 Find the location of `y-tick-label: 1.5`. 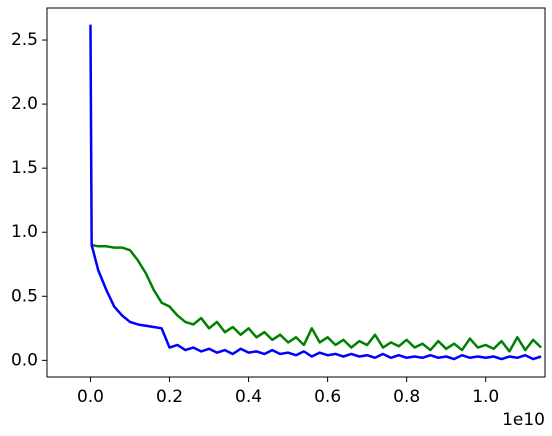

y-tick-label: 1.5 is located at coordinates (24, 168).